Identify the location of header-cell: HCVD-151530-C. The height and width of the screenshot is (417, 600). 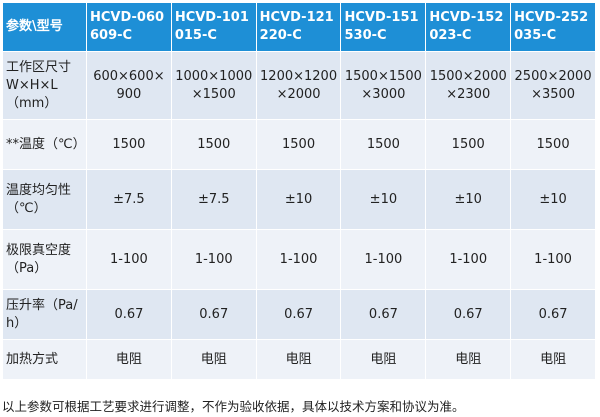
(383, 27).